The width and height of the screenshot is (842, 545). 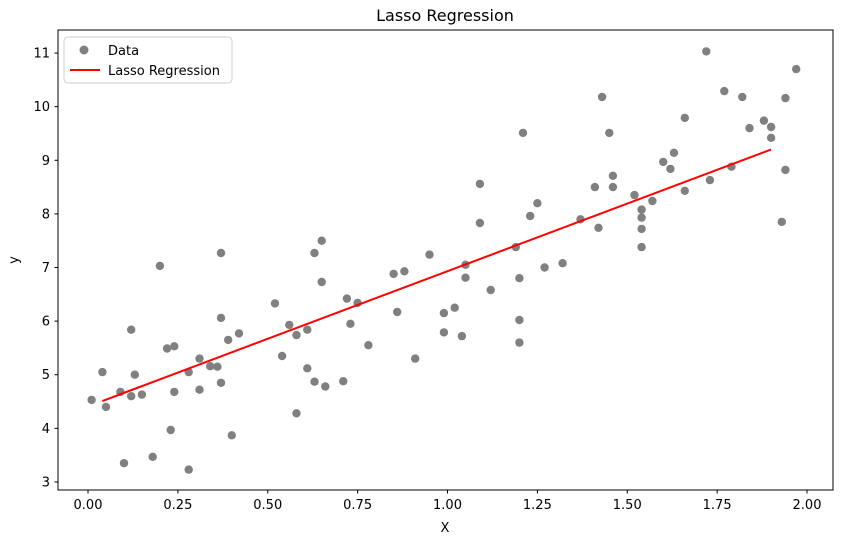 I want to click on y-tick-label: 4, so click(x=46, y=429).